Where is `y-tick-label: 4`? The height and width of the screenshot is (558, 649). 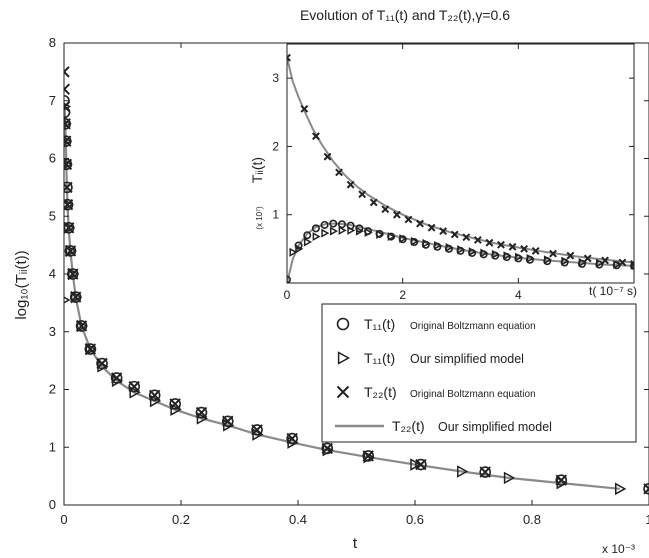
y-tick-label: 4 is located at coordinates (52, 273).